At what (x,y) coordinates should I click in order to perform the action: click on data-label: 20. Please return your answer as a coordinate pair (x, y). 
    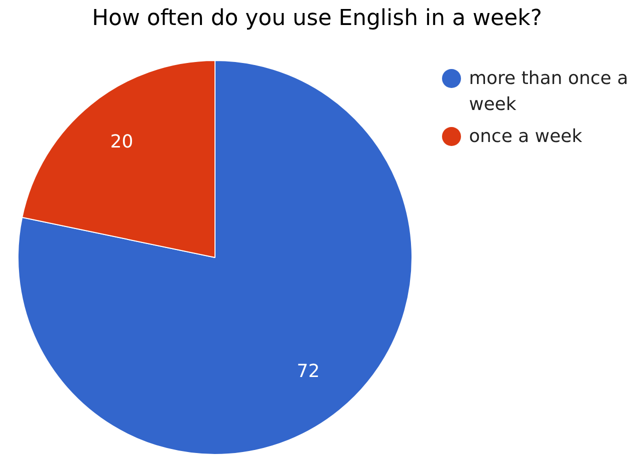
    Looking at the image, I should click on (122, 142).